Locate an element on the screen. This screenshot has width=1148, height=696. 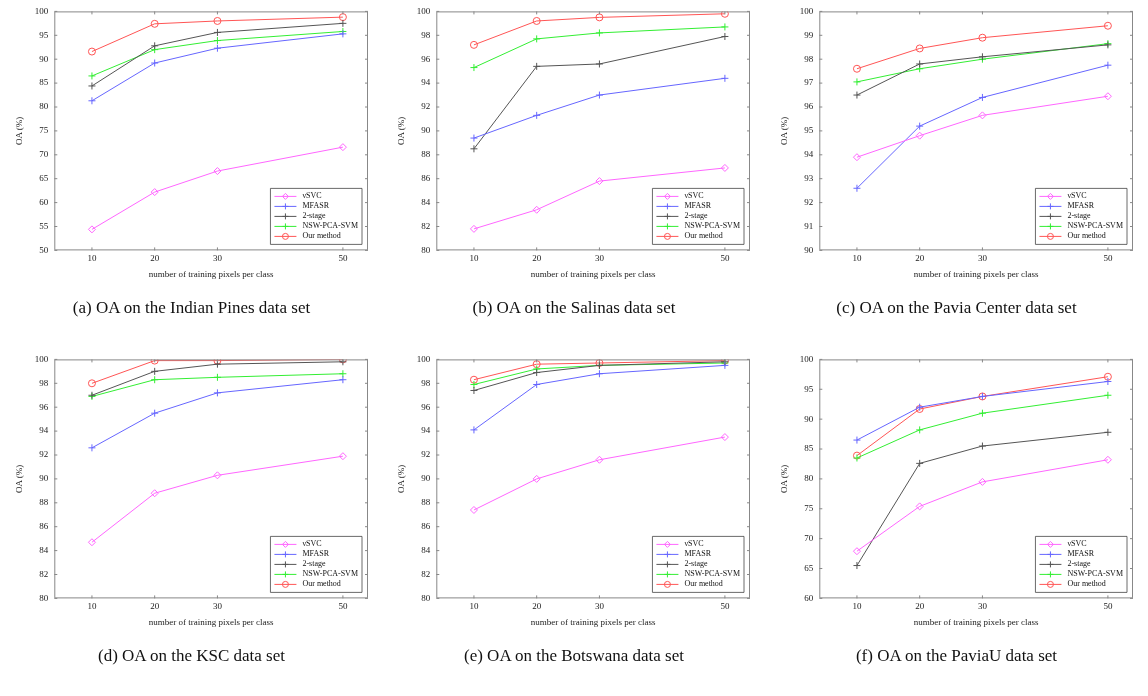
y-tick-label: 93 is located at coordinates (808, 178).